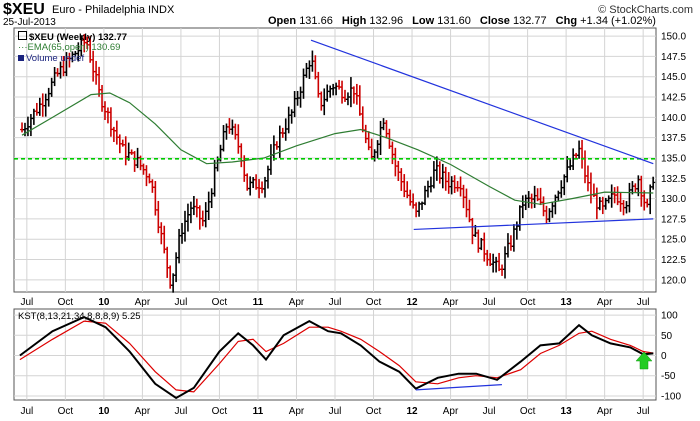 Image resolution: width=700 pixels, height=421 pixels. I want to click on lower-trend-line, so click(533, 224).